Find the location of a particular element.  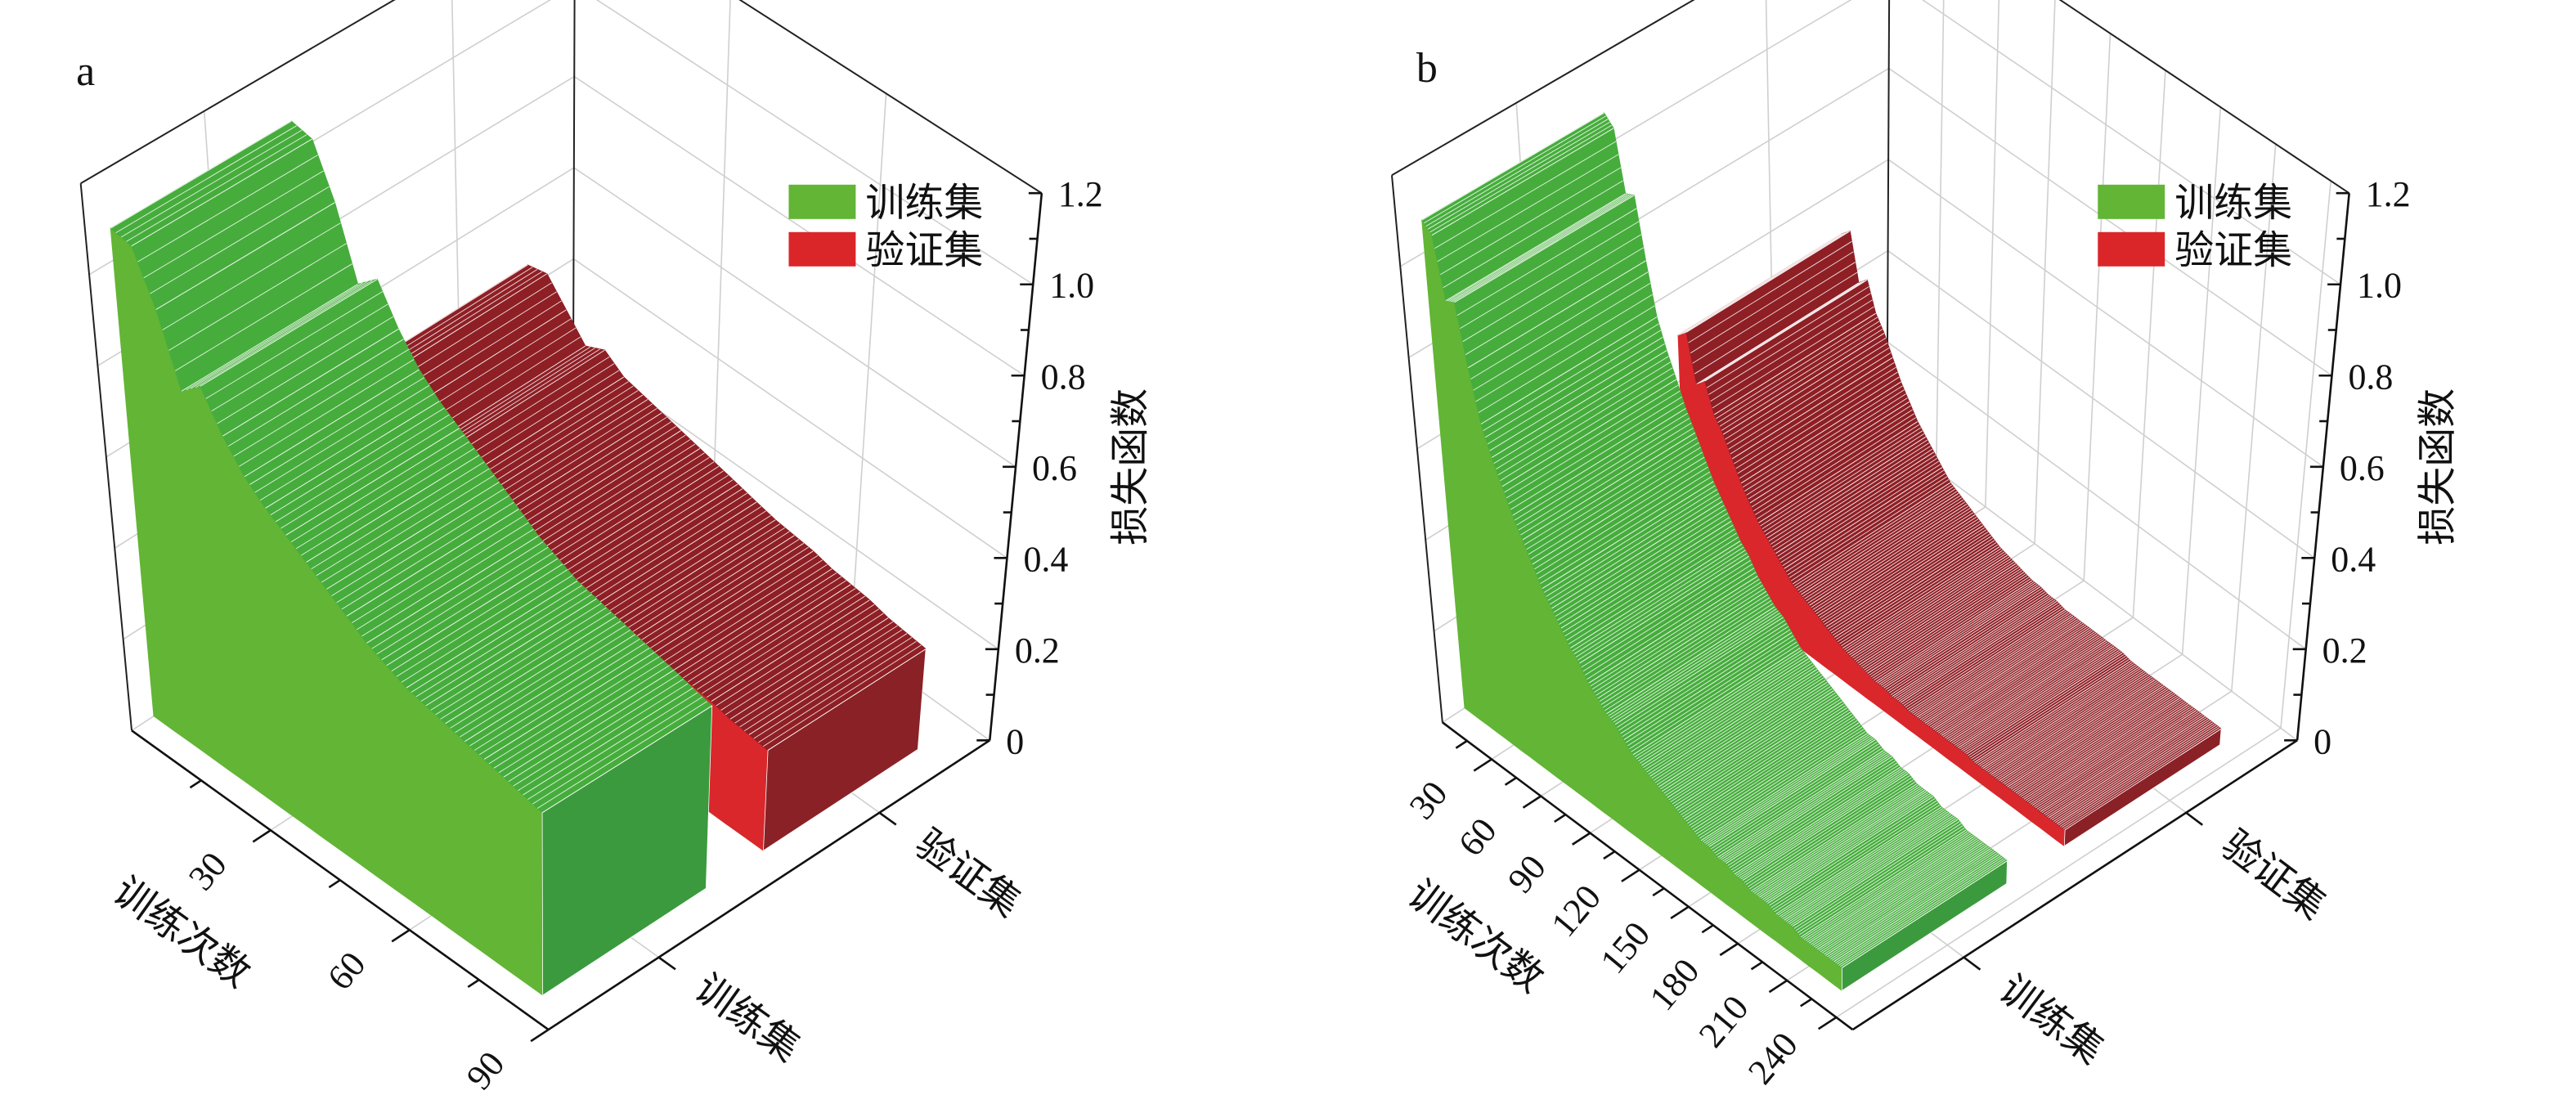

x-tick-label: 150 is located at coordinates (1625, 948).